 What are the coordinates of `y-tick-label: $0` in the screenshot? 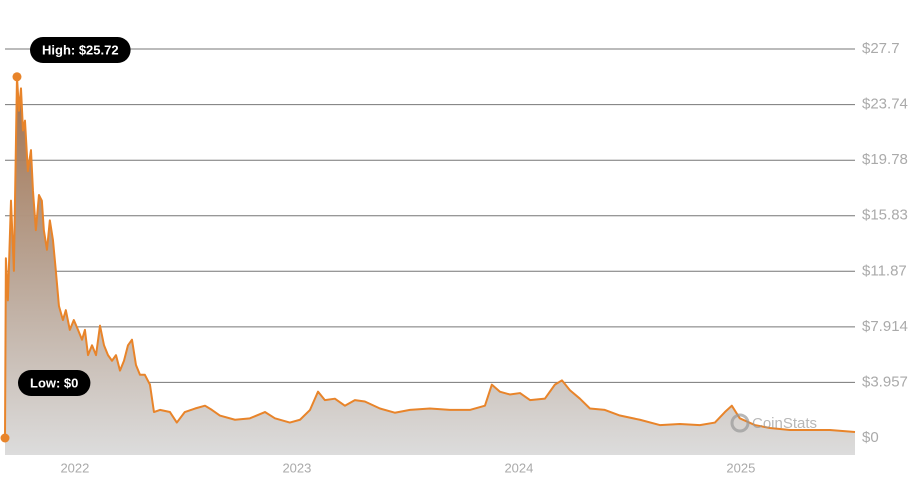 It's located at (870, 437).